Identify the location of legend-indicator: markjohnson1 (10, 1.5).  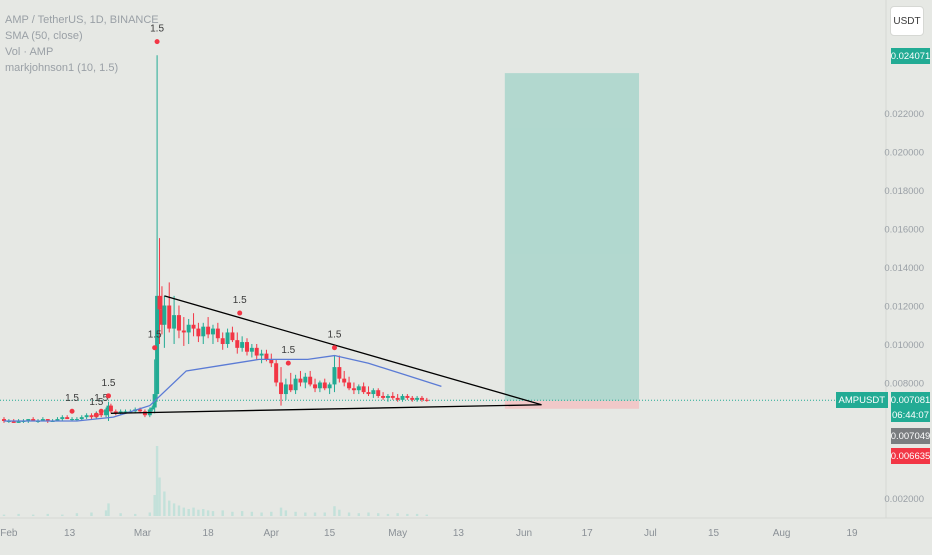
(62, 68).